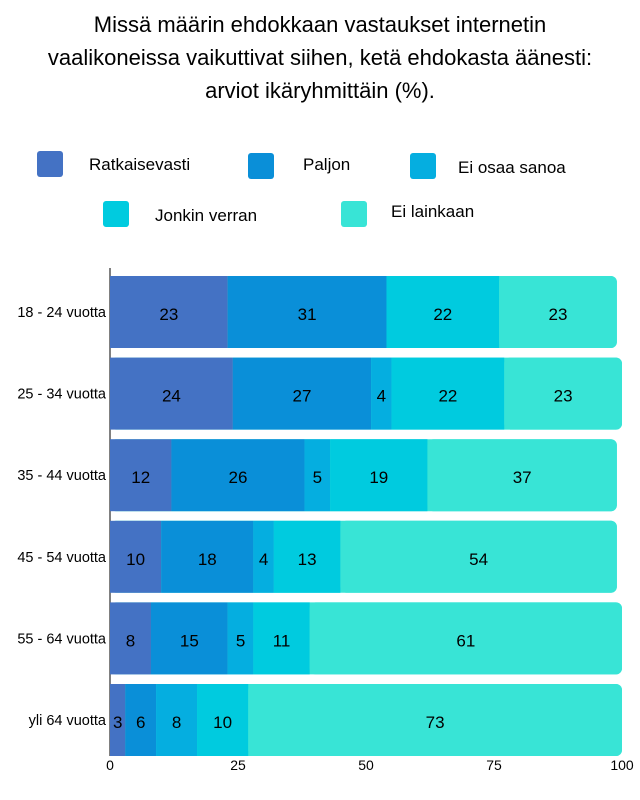 The image size is (640, 800). Describe the element at coordinates (307, 559) in the screenshot. I see `bar-value-label: 13` at that location.